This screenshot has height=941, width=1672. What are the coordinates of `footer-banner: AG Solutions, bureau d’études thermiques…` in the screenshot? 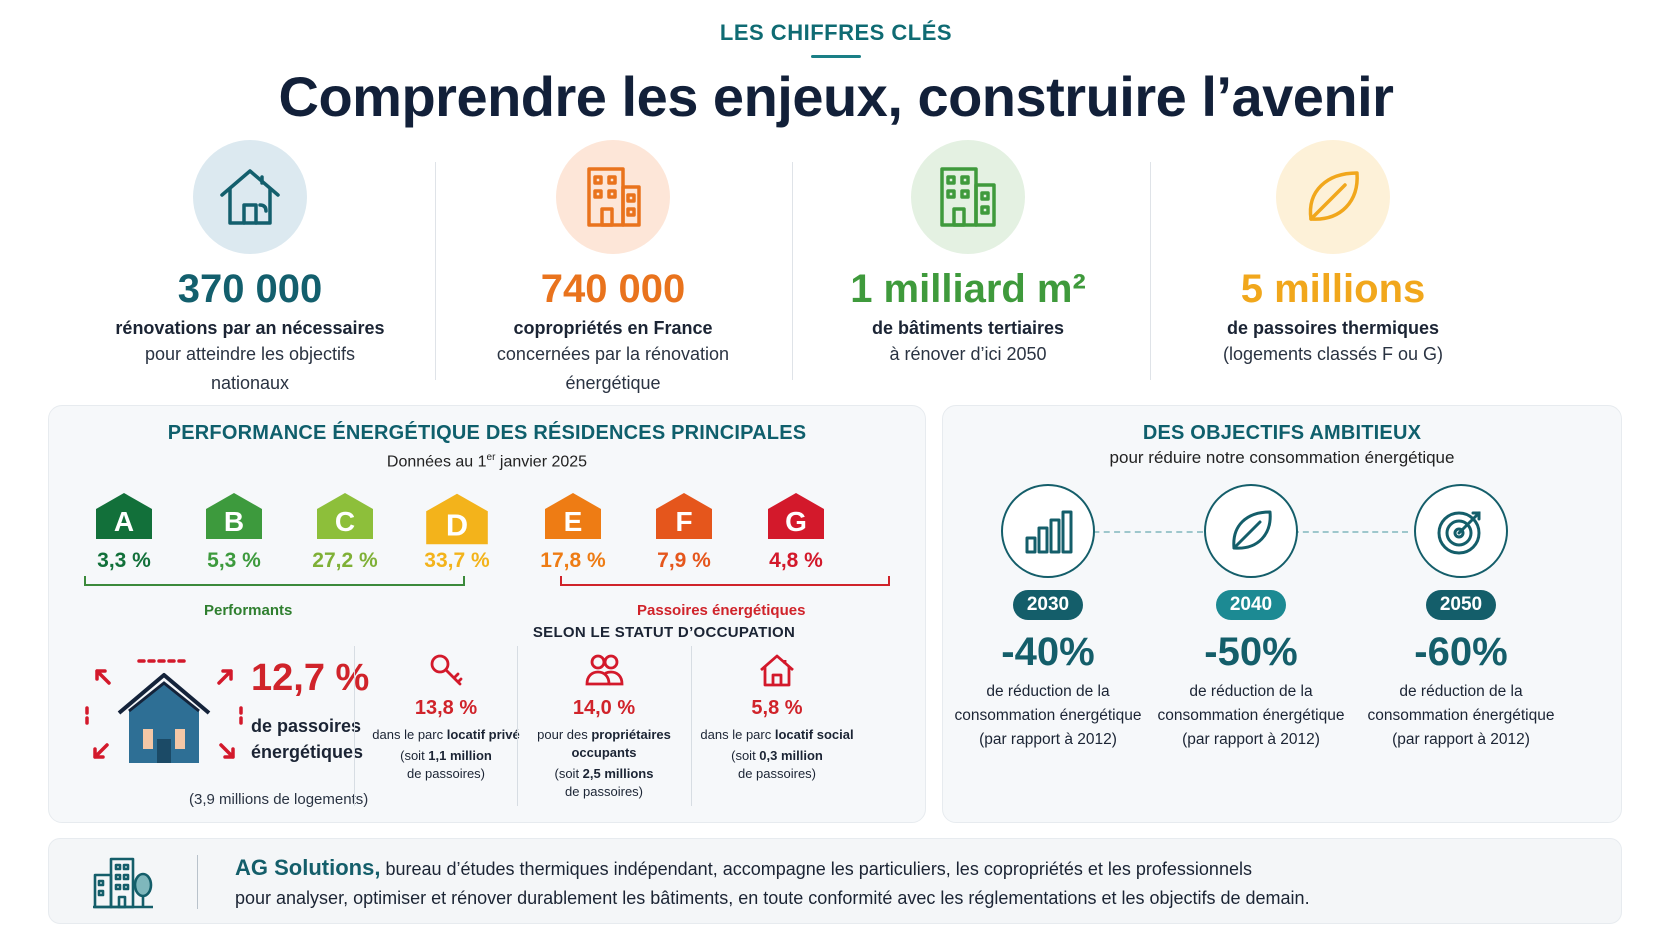 It's located at (835, 881).